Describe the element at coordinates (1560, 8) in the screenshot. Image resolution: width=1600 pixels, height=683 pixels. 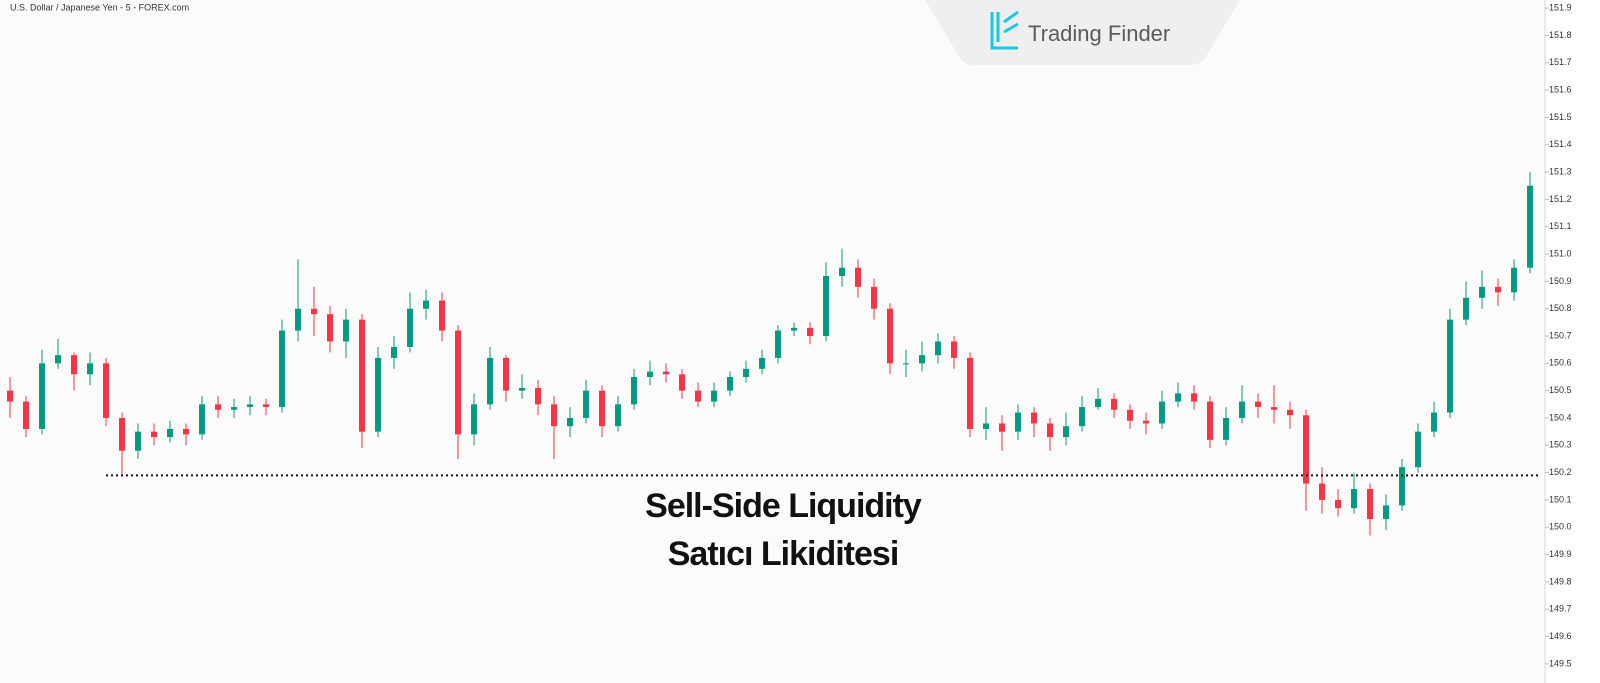
I see `y-tick-label: 151.9` at that location.